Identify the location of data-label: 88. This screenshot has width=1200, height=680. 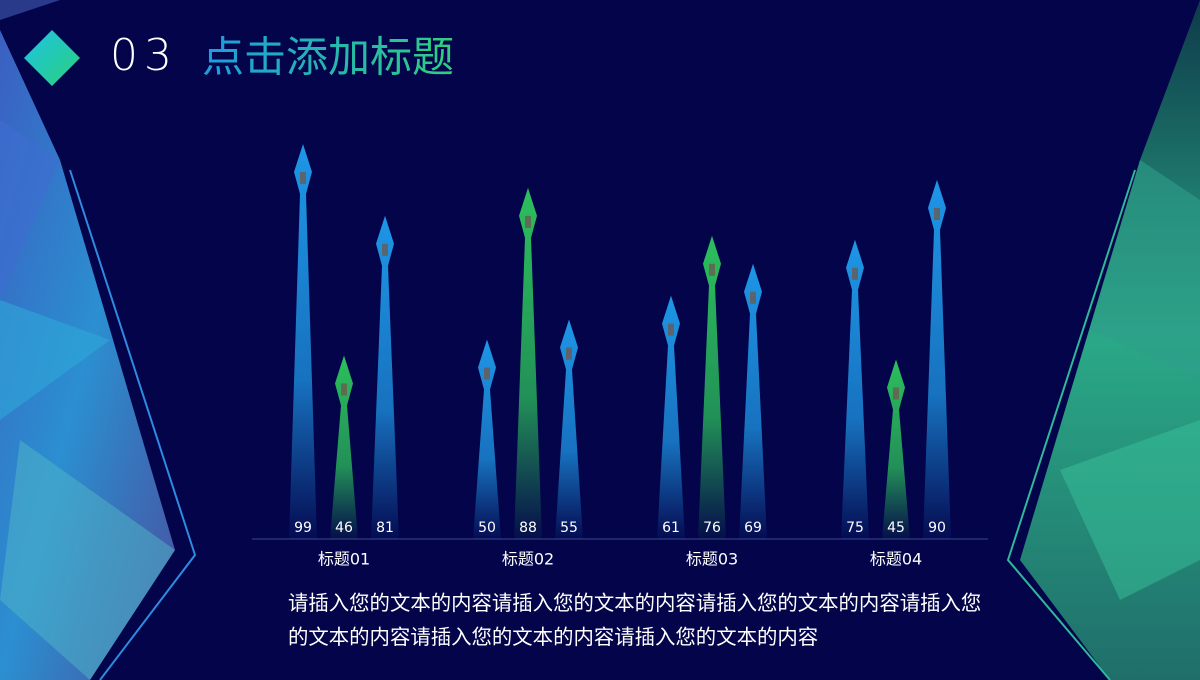
(528, 528).